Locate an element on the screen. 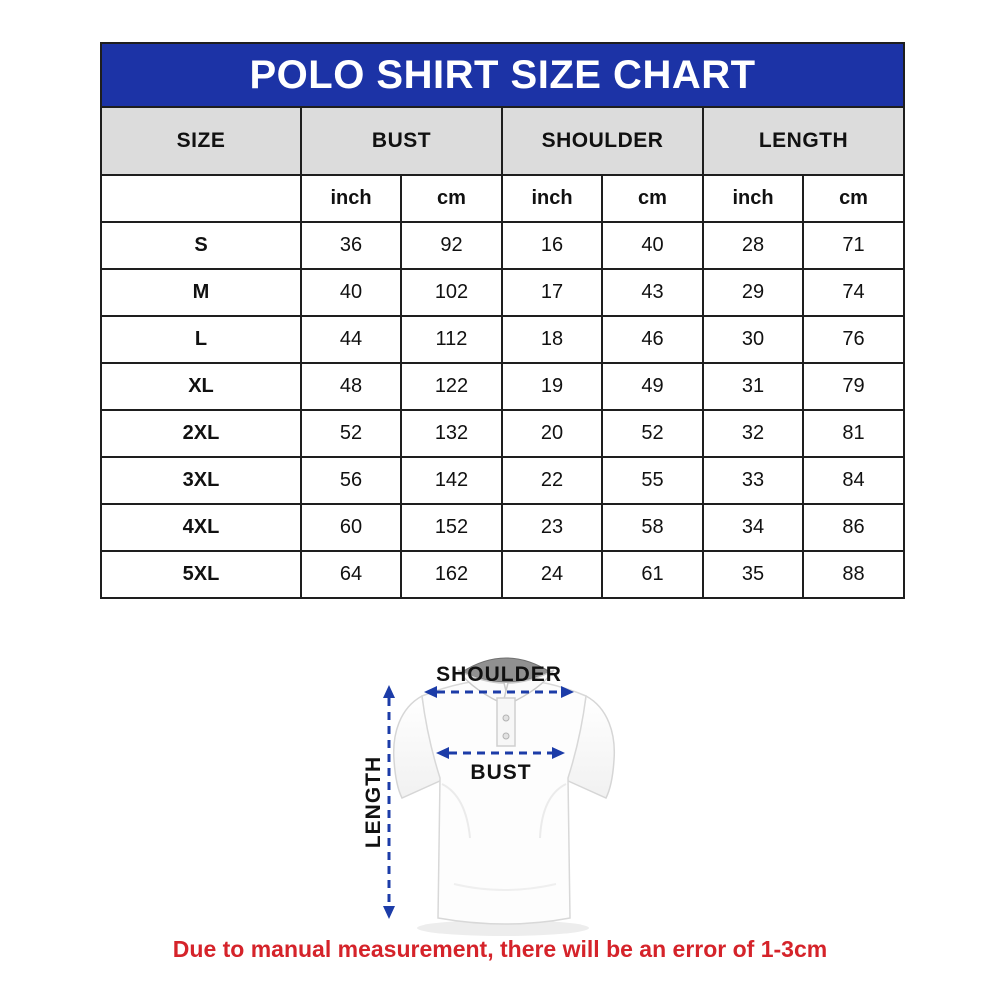 This screenshot has width=1000, height=1000. value-cell: 122 is located at coordinates (451, 386).